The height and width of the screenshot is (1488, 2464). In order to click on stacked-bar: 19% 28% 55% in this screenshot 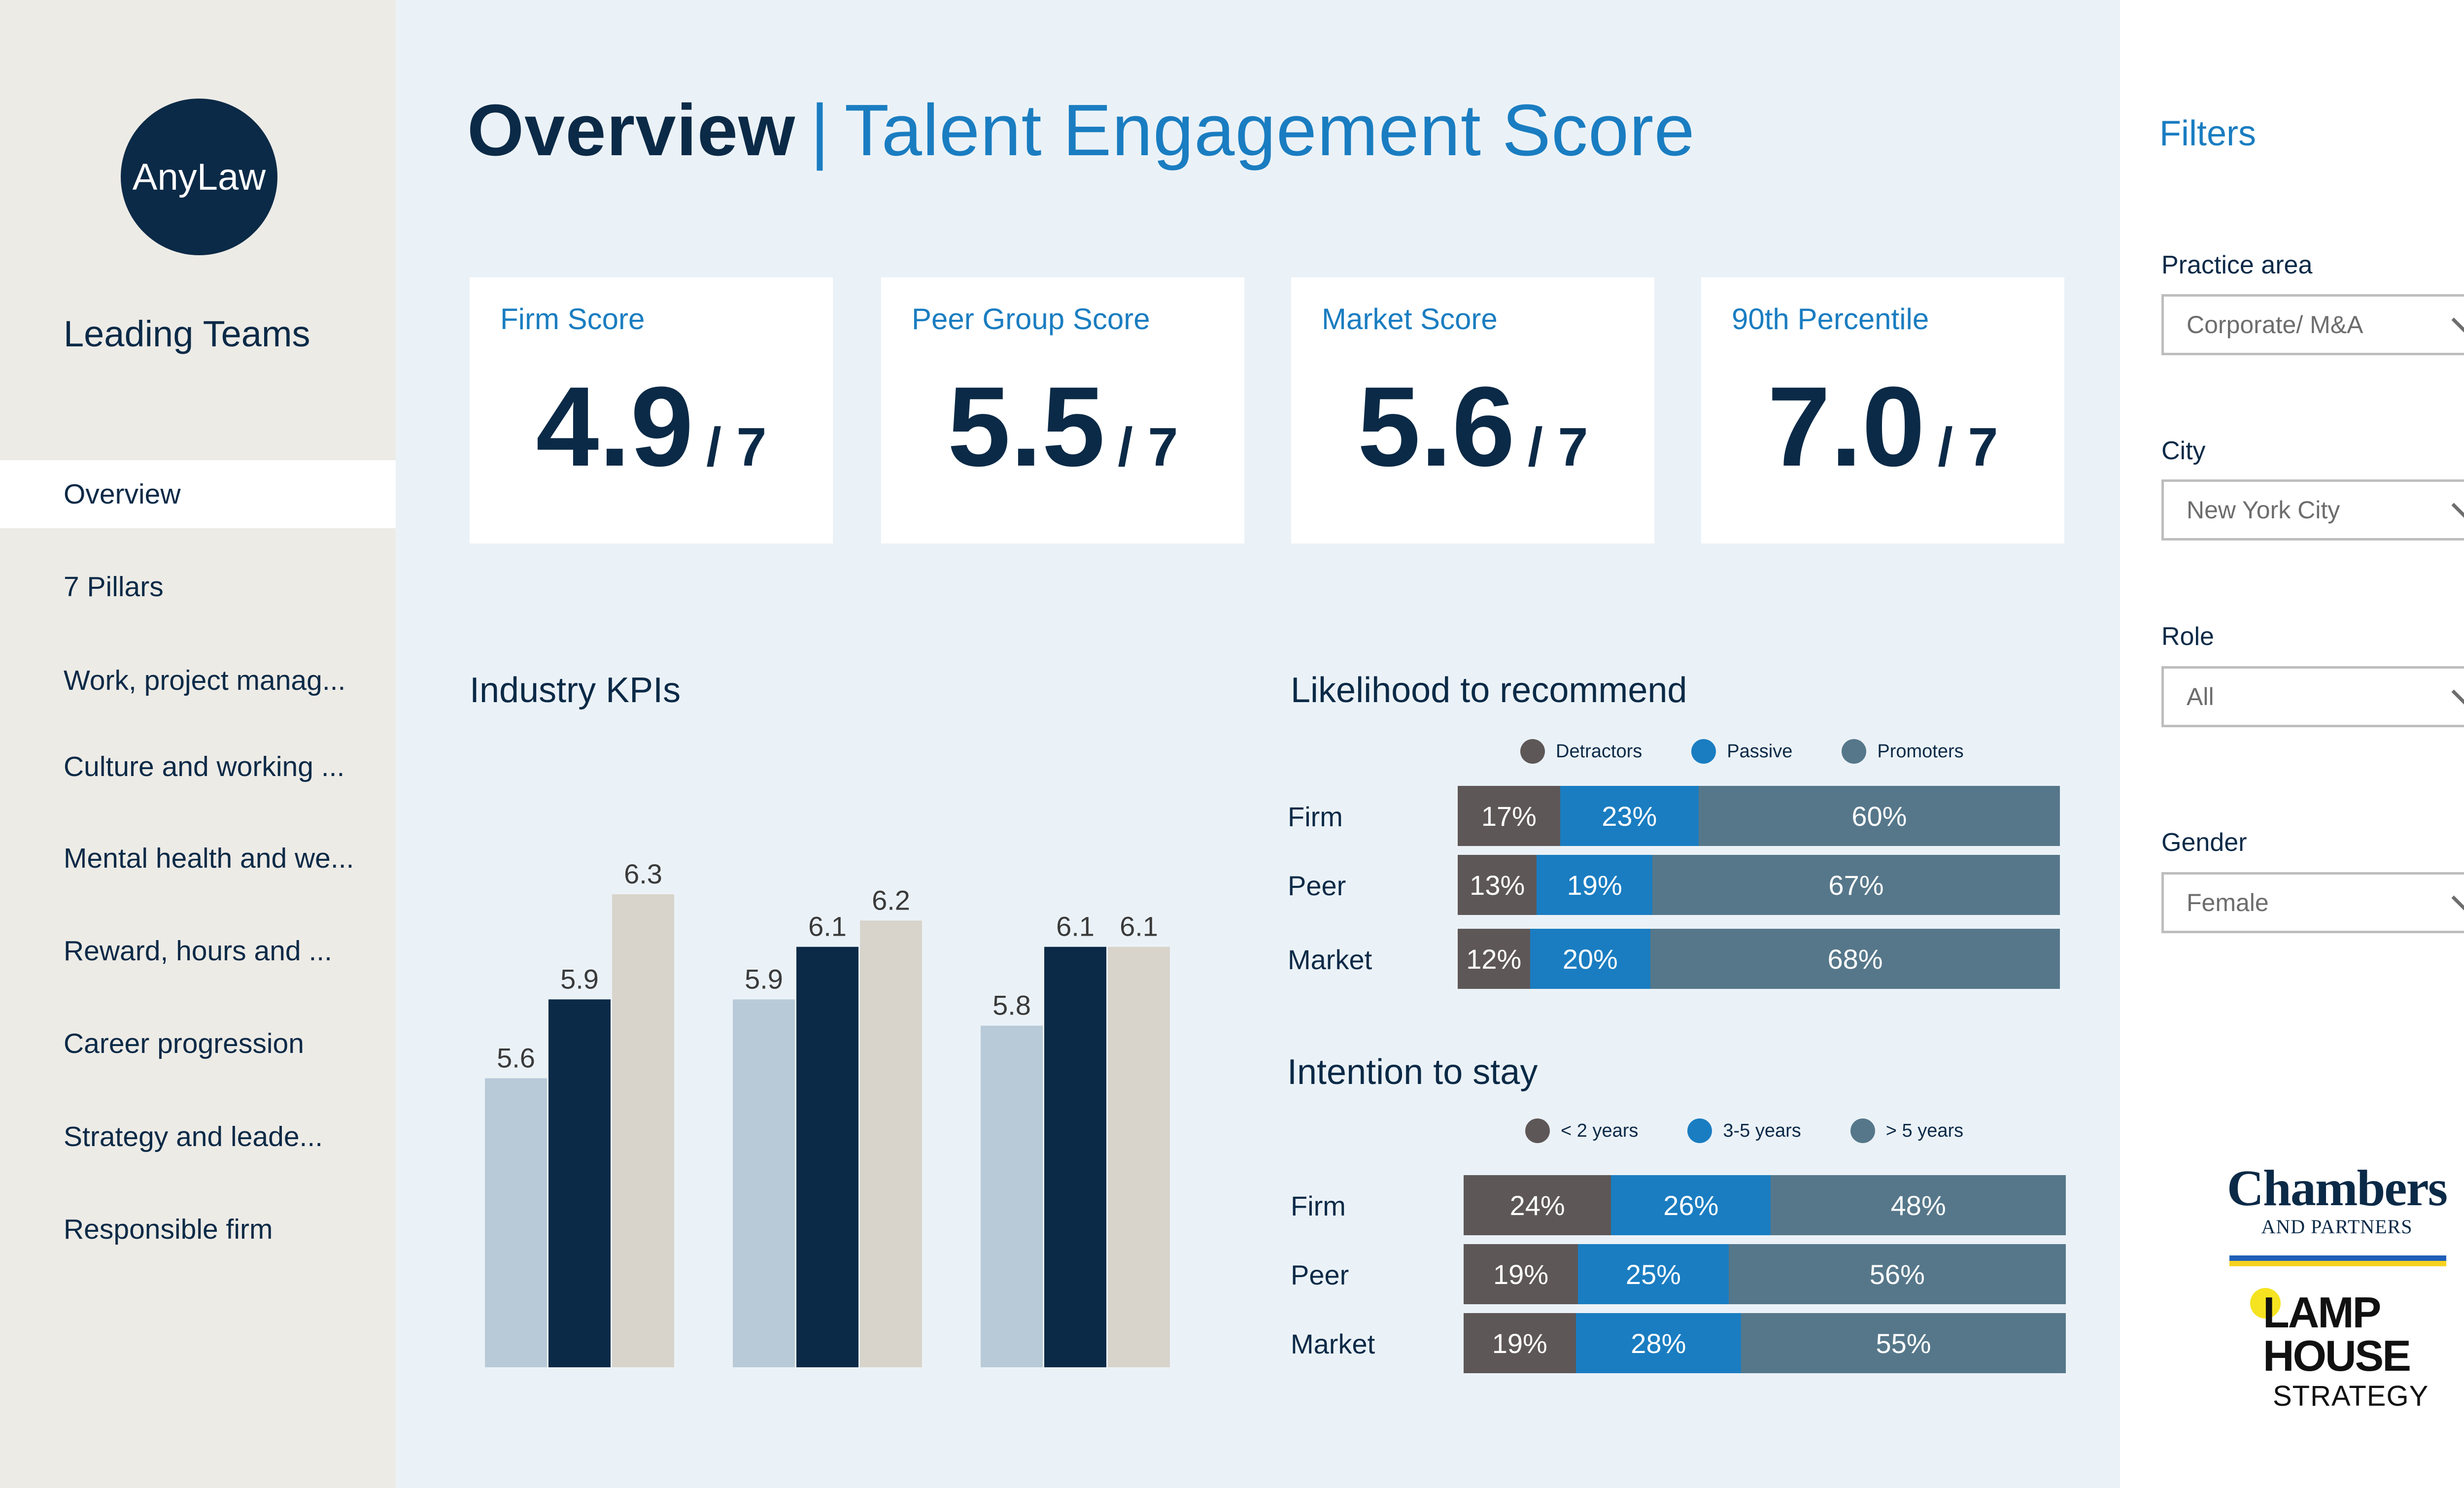, I will do `click(1765, 1343)`.